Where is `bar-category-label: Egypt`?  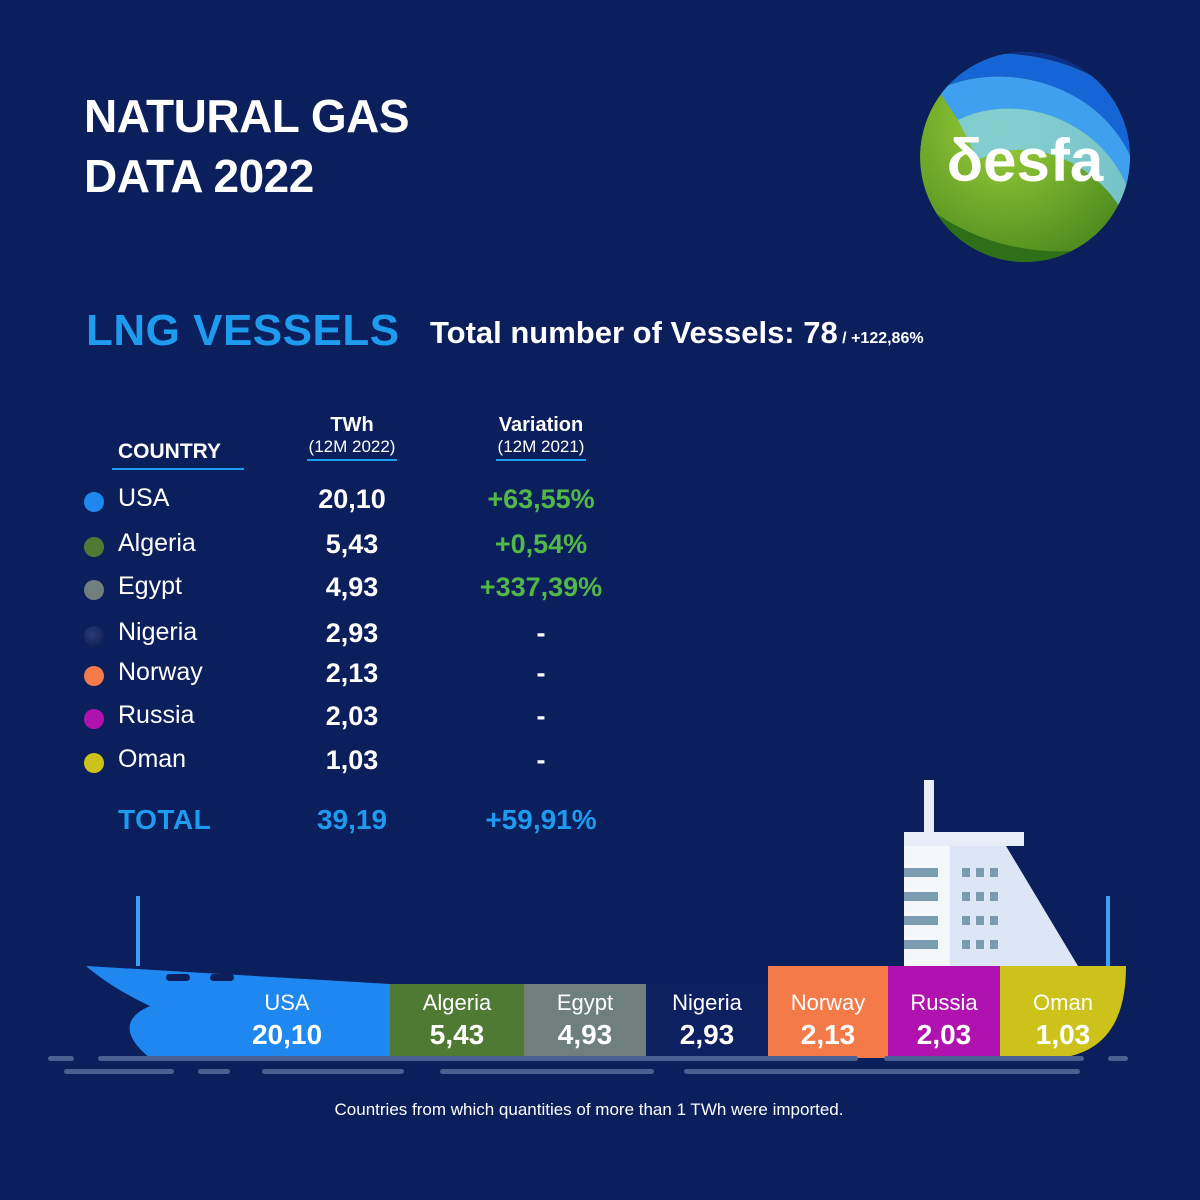
bar-category-label: Egypt is located at coordinates (585, 1002).